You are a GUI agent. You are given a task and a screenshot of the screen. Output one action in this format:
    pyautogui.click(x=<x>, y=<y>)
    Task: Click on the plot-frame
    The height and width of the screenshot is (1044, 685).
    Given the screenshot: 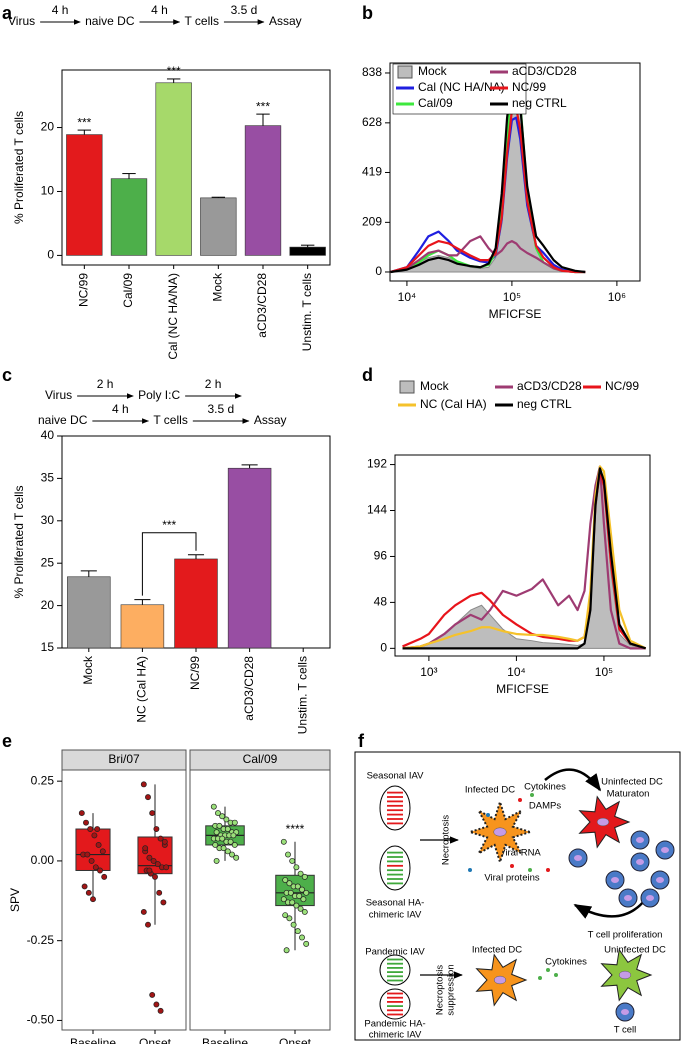 What is the action you would take?
    pyautogui.click(x=260, y=900)
    